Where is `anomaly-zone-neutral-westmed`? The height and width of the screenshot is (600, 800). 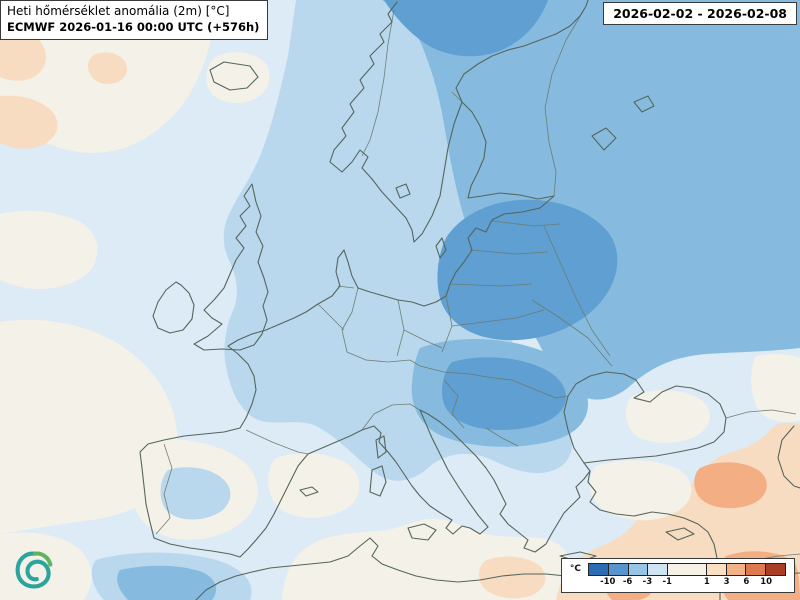
anomaly-zone-neutral-westmed is located at coordinates (314, 485).